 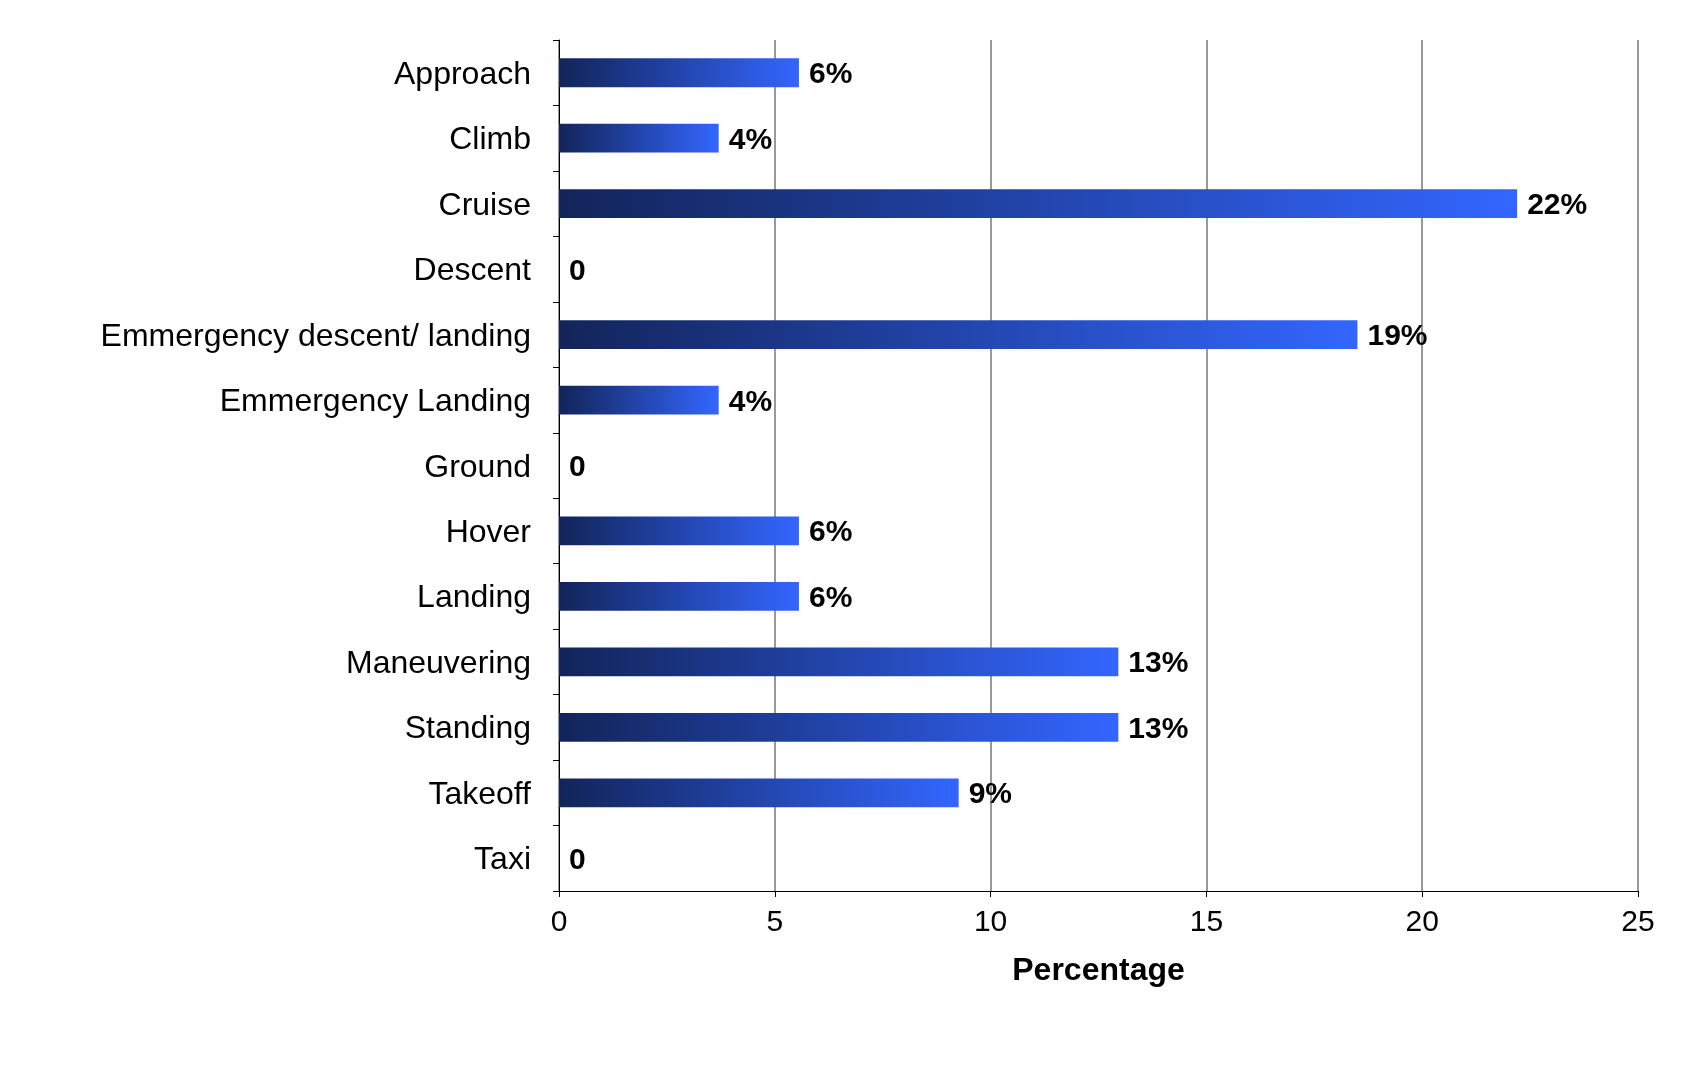 I want to click on y-tick-label: Landing, so click(x=474, y=596).